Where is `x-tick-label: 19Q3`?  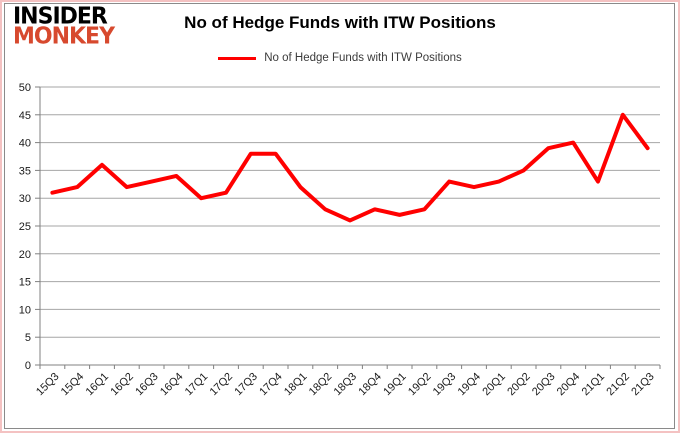
x-tick-label: 19Q3 is located at coordinates (445, 385).